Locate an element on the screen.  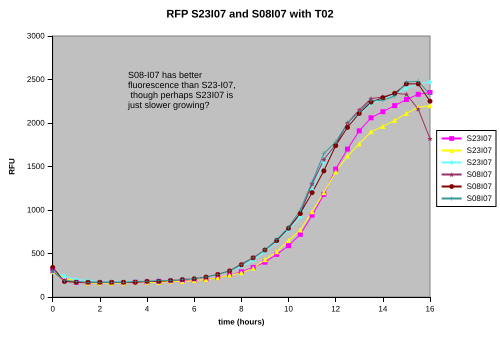
y-axis-title: RFU is located at coordinates (12, 166).